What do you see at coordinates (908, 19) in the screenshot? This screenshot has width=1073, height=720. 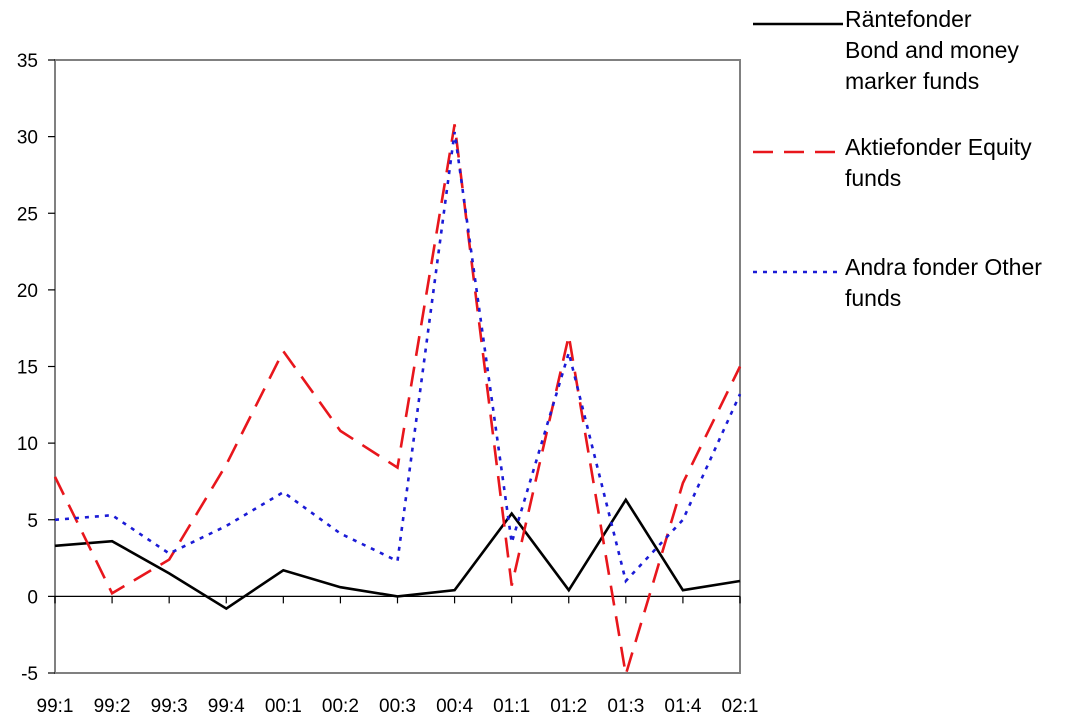 I see `legend-label-line: Räntefonder` at bounding box center [908, 19].